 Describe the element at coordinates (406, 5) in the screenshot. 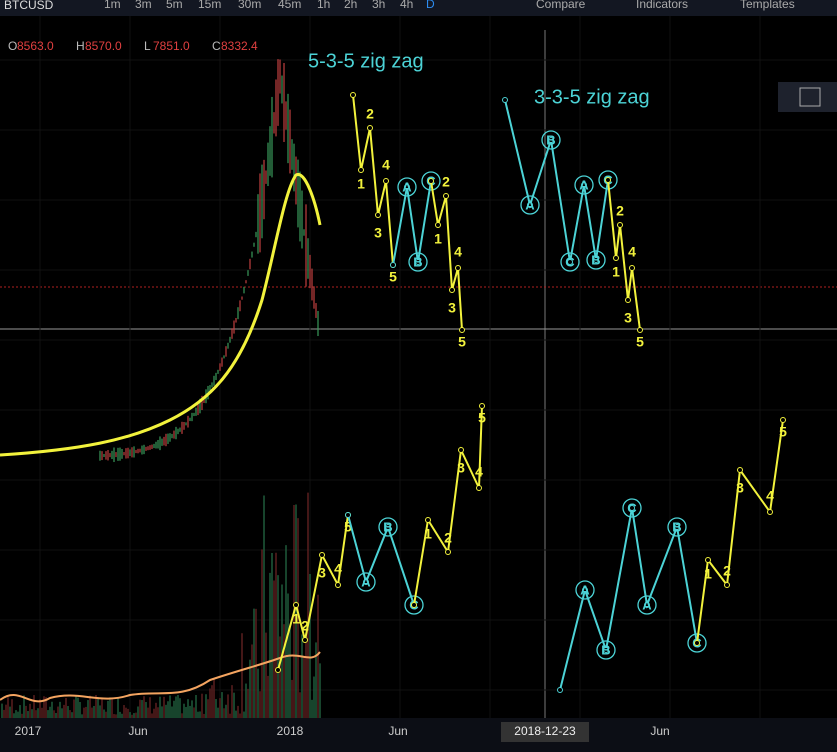

I see `interval-button: 4h` at that location.